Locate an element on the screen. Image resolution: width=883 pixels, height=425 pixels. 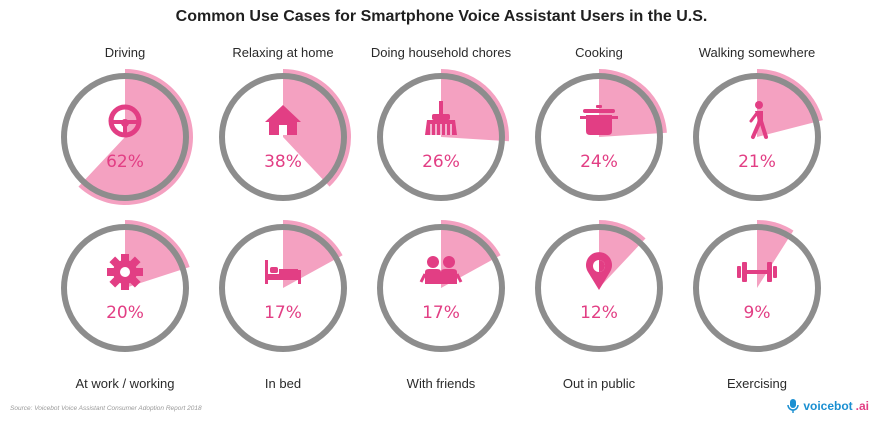
brand-suffix: .ai is located at coordinates (862, 406).